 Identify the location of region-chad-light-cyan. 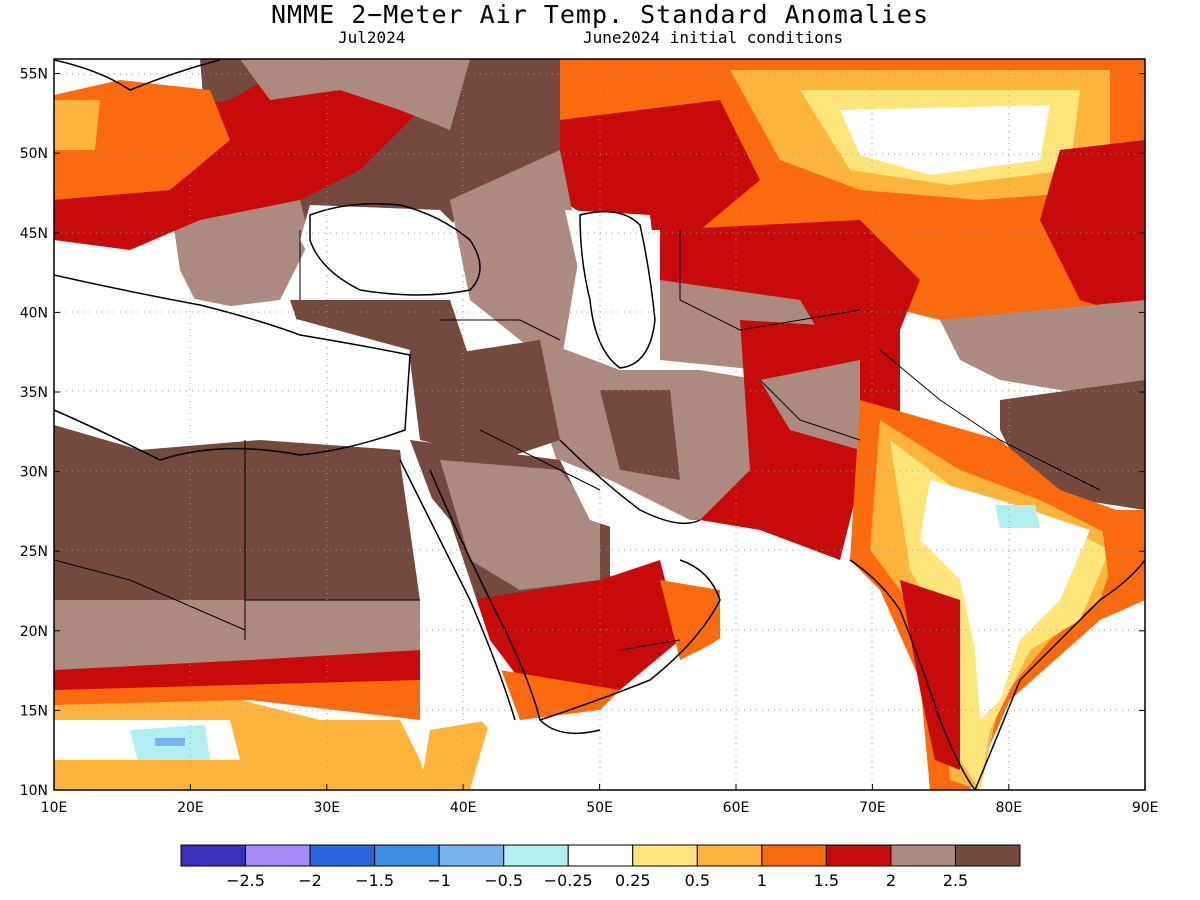
(170, 747).